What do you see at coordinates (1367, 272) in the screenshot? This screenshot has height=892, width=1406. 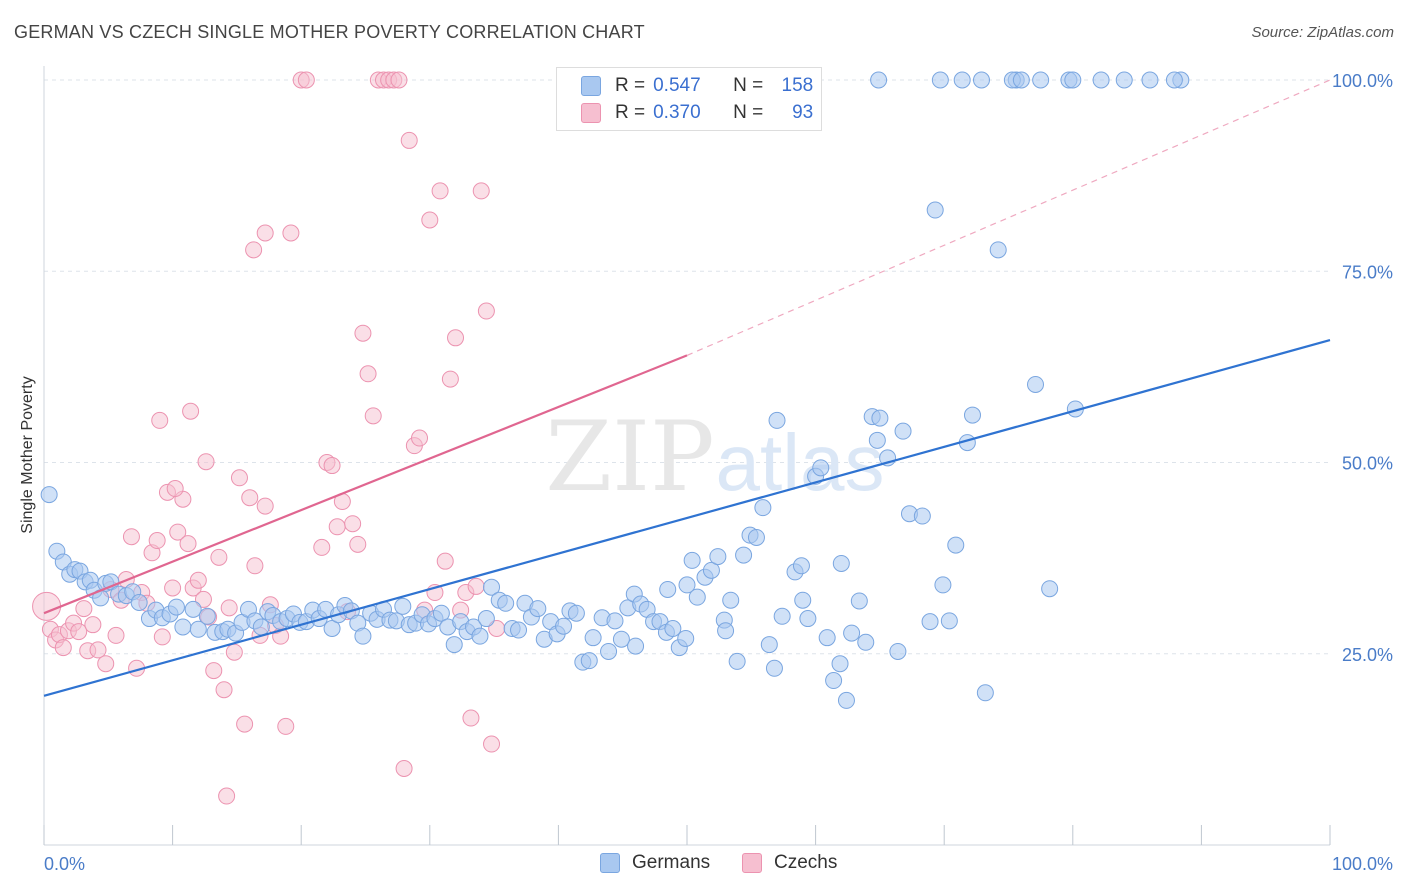 I see `y-tick-label: 75.0%` at bounding box center [1367, 272].